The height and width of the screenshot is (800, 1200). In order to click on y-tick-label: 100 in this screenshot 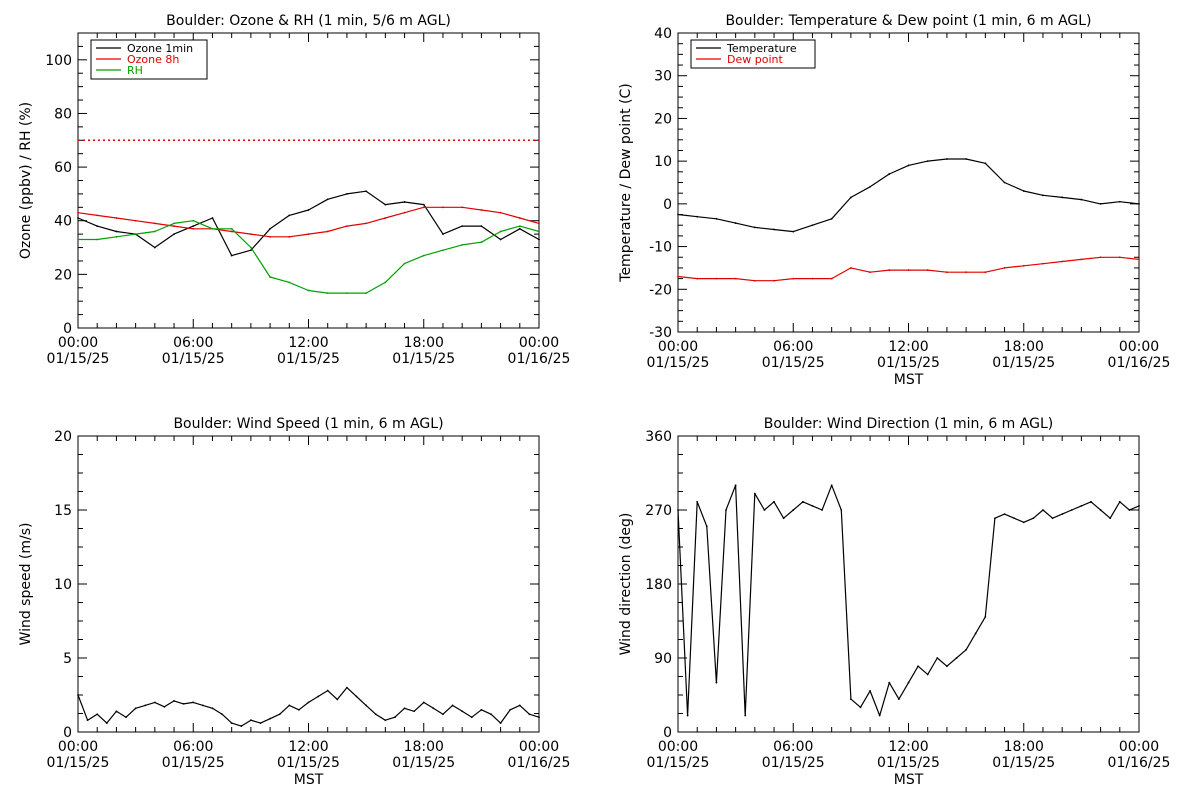, I will do `click(58, 61)`.